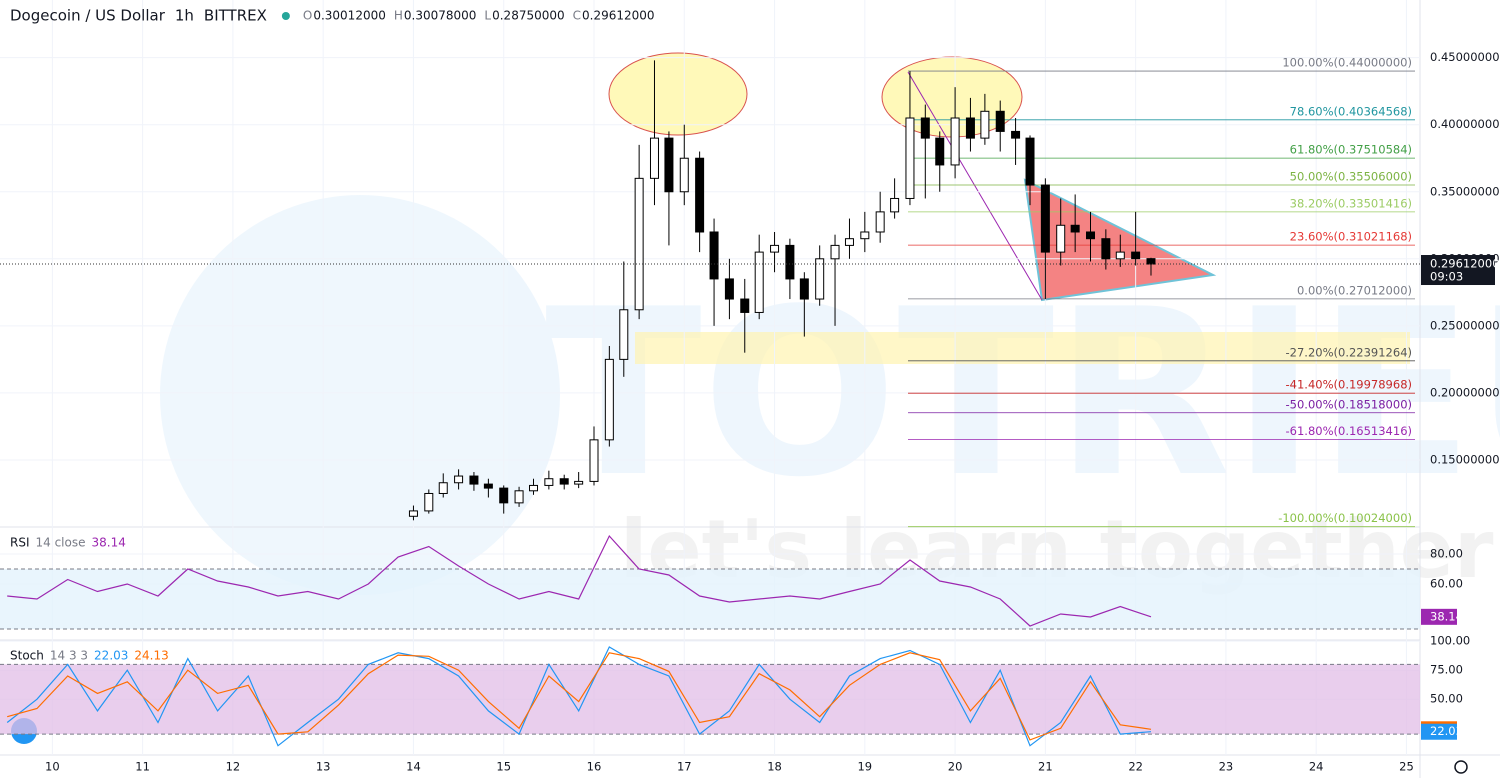 This screenshot has height=778, width=1500. I want to click on x-tick-label: 23, so click(1226, 767).